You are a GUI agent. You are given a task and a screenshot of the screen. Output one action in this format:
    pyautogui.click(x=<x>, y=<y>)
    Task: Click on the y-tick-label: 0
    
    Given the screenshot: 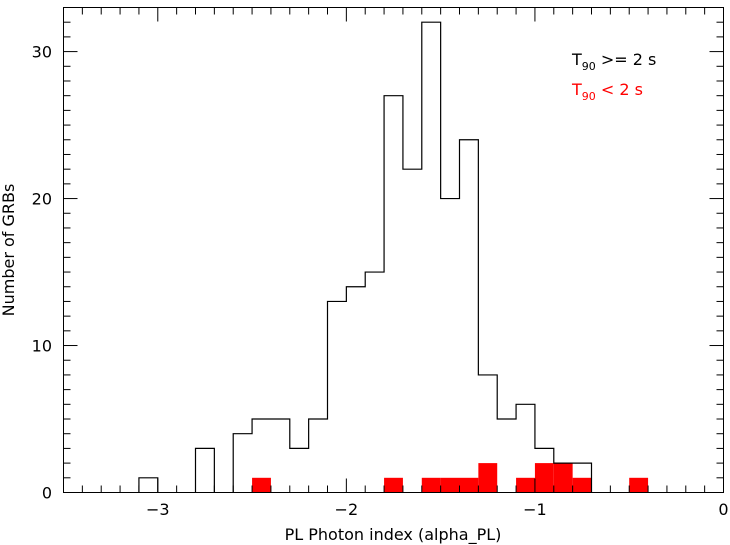 What is the action you would take?
    pyautogui.click(x=47, y=493)
    